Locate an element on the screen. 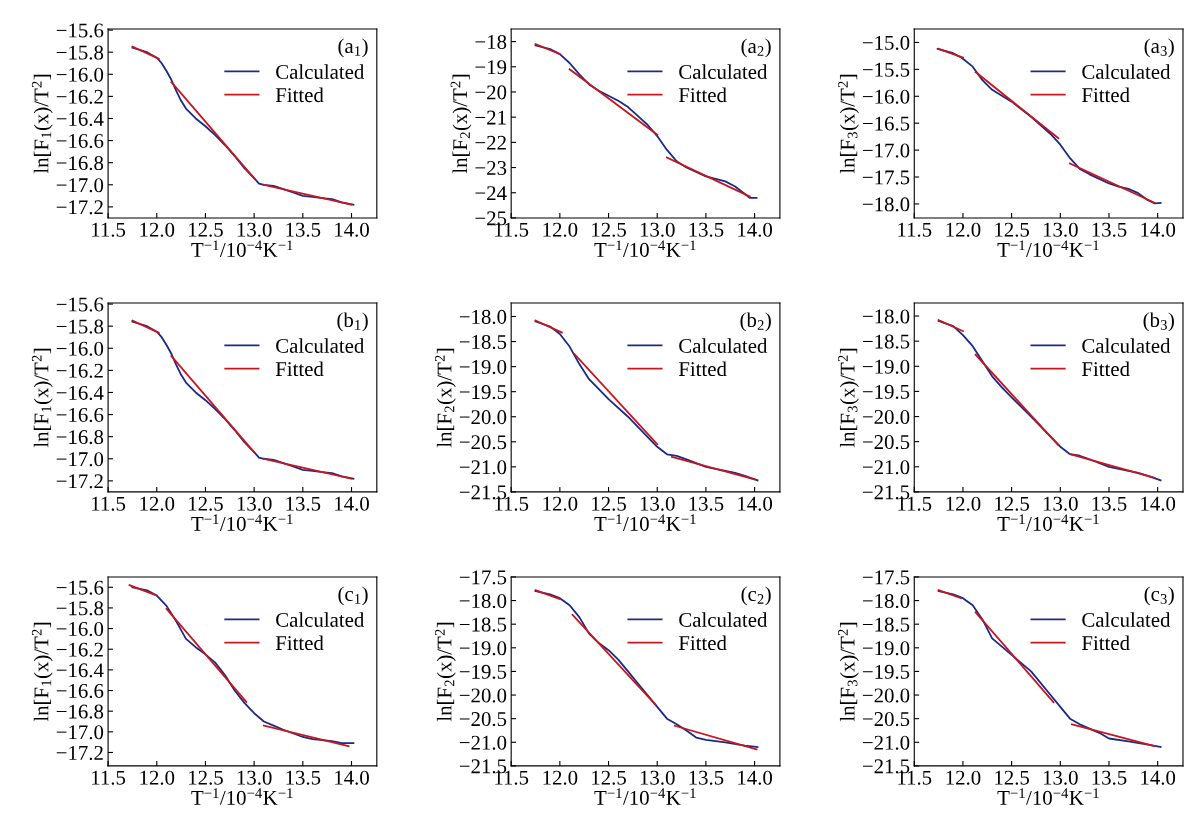 The image size is (1201, 828). y-tick-label: −23 is located at coordinates (491, 167).